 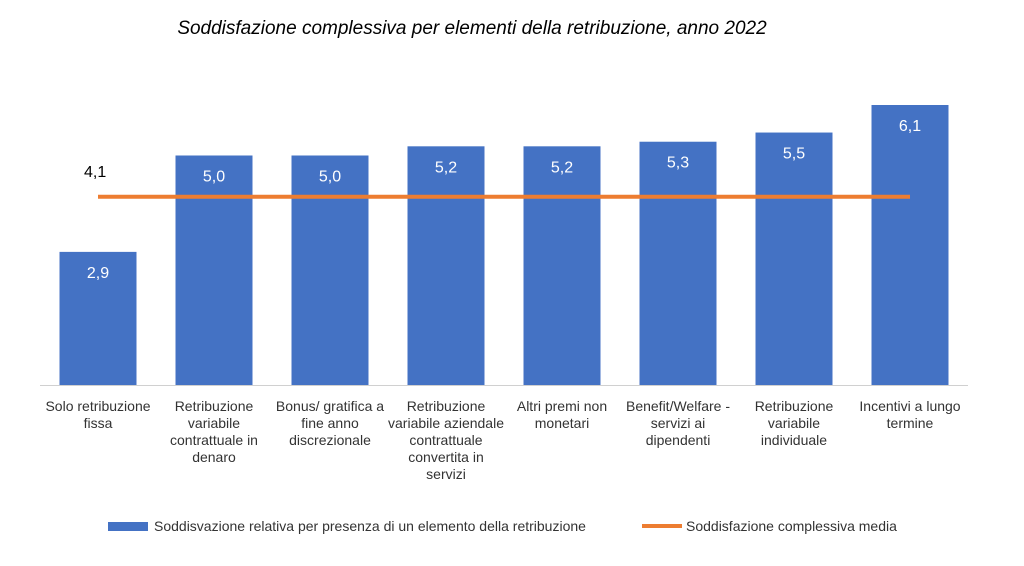 What do you see at coordinates (910, 126) in the screenshot?
I see `bar-value-label-8: 6,1` at bounding box center [910, 126].